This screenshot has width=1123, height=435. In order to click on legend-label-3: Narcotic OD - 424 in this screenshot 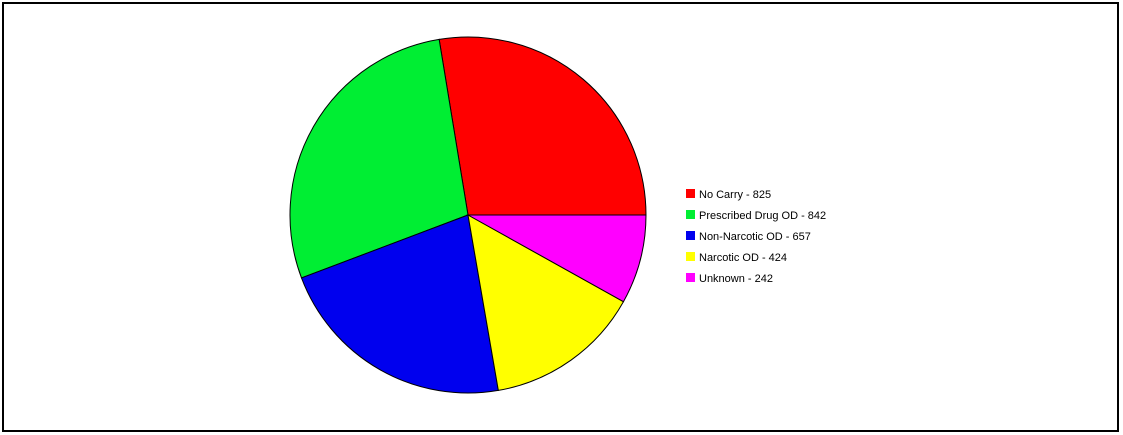, I will do `click(743, 258)`.